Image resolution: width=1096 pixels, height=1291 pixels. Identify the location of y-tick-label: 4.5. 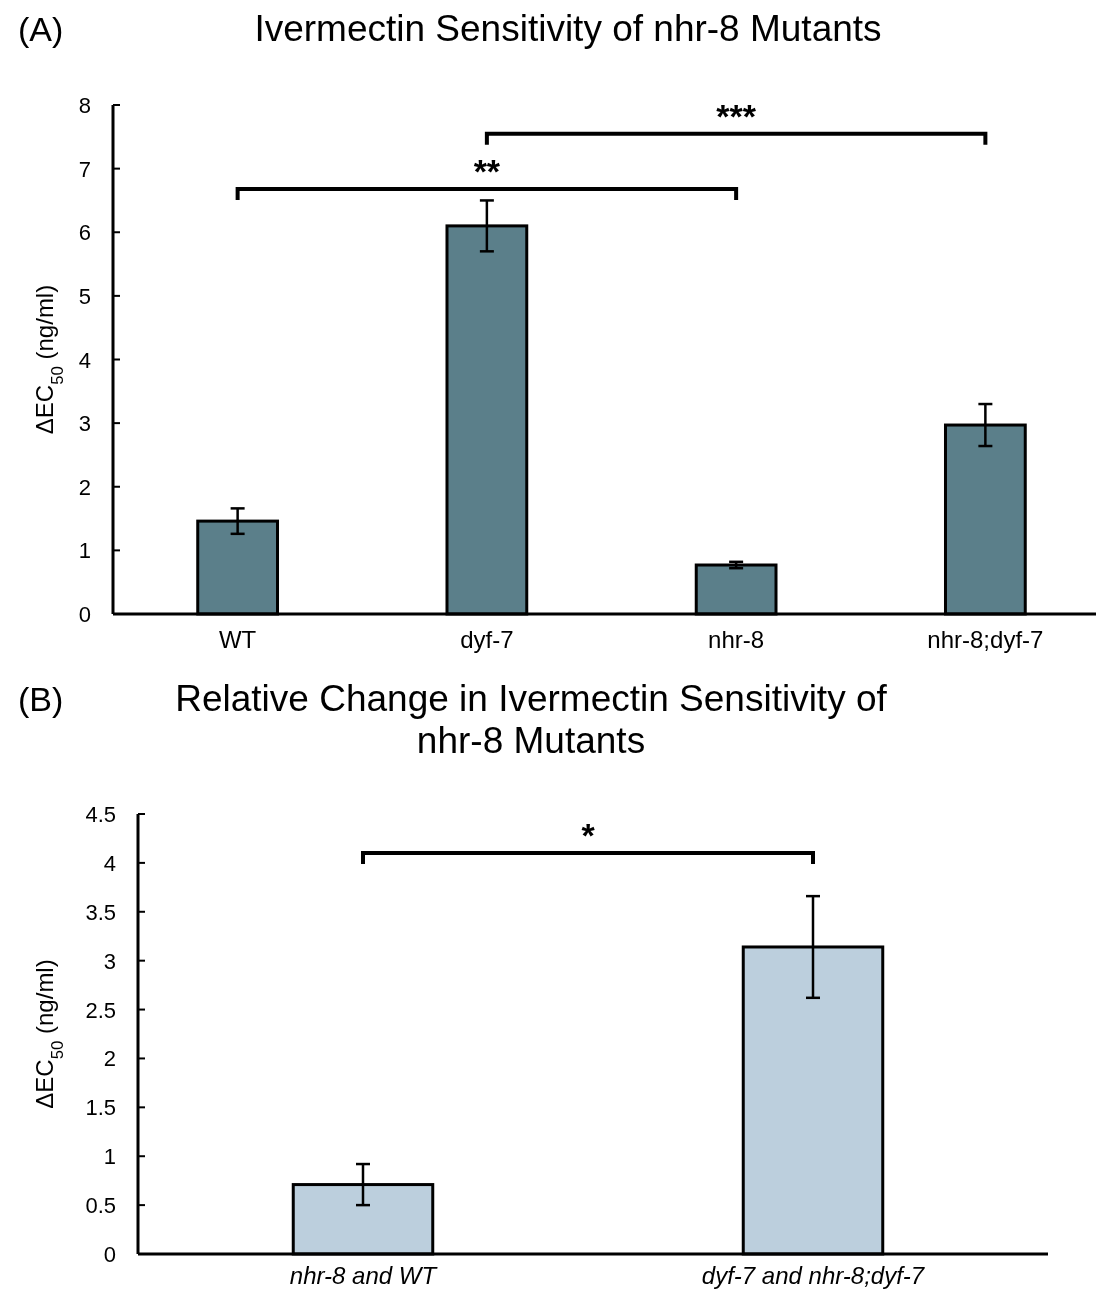
(100, 814).